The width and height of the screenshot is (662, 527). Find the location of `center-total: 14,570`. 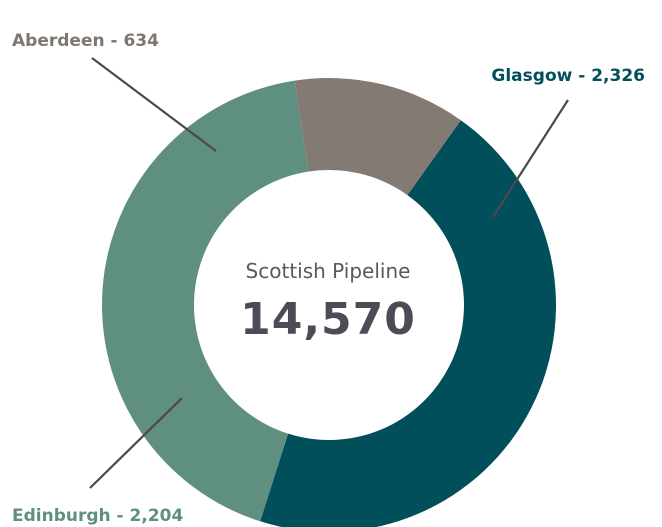

center-total: 14,570 is located at coordinates (328, 319).